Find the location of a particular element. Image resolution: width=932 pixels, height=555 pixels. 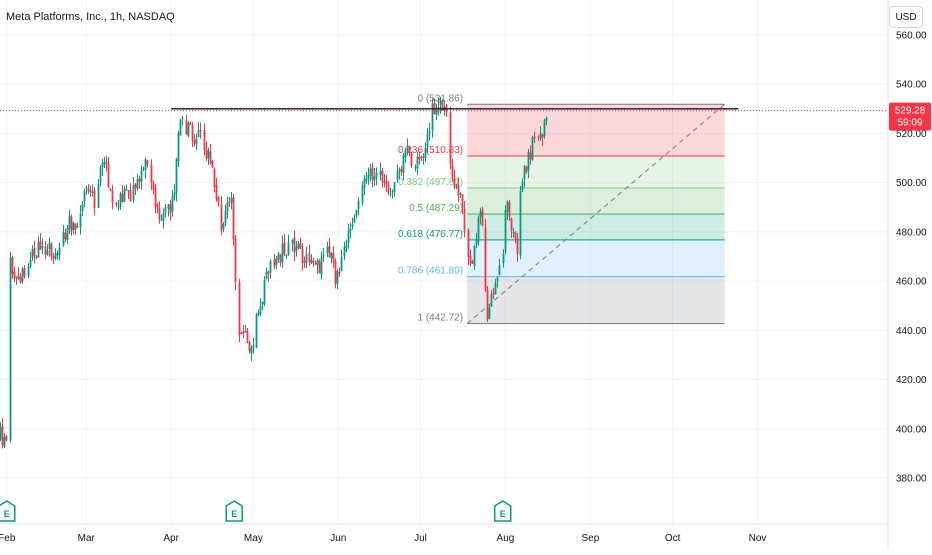

currency-button: USD is located at coordinates (906, 17).